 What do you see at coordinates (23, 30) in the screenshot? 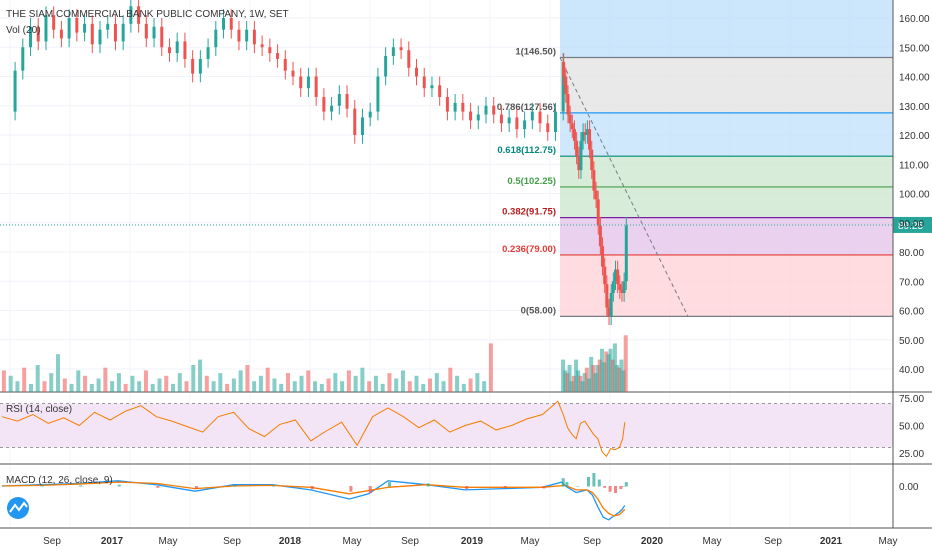
I see `volume-label: Vol (20)` at bounding box center [23, 30].